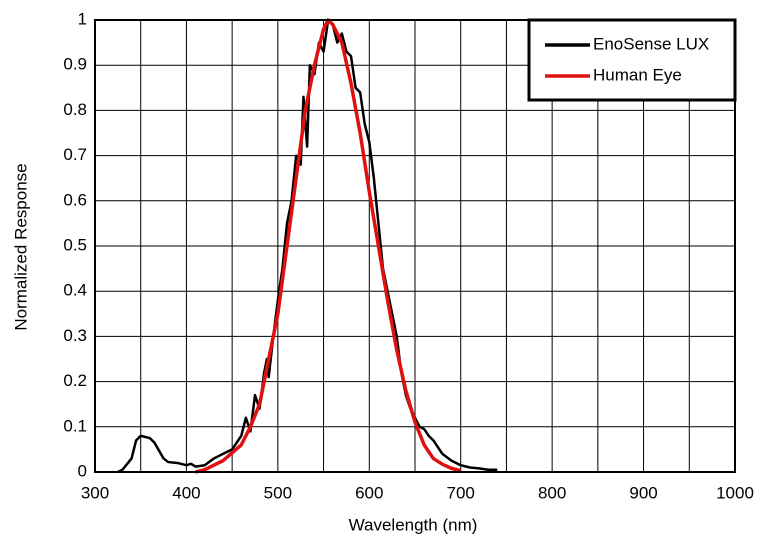 The height and width of the screenshot is (536, 759). What do you see at coordinates (637, 74) in the screenshot?
I see `legend-label: Human Eye` at bounding box center [637, 74].